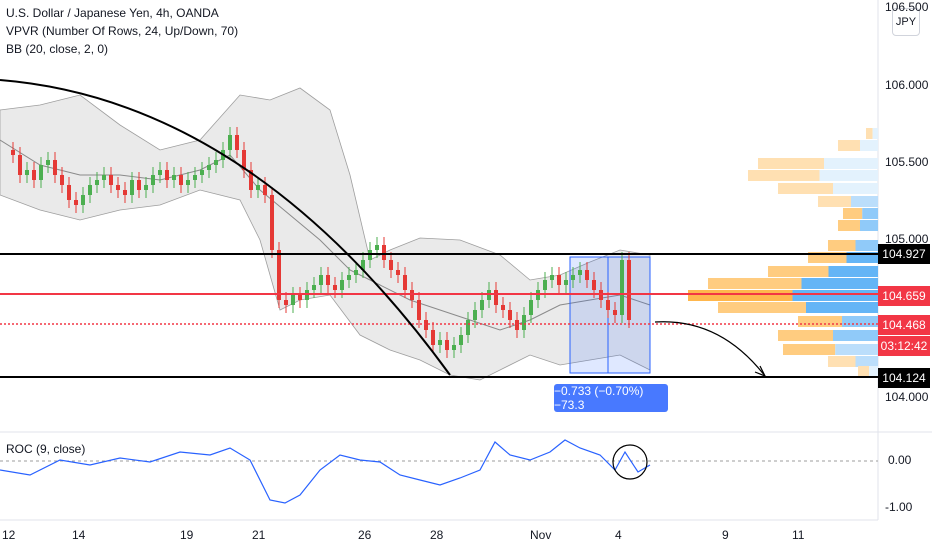 The height and width of the screenshot is (550, 932). What do you see at coordinates (122, 31) in the screenshot?
I see `vpvr-indicator-label: VPVR (Number Of Rows, 24, Up/Down, 70)` at bounding box center [122, 31].